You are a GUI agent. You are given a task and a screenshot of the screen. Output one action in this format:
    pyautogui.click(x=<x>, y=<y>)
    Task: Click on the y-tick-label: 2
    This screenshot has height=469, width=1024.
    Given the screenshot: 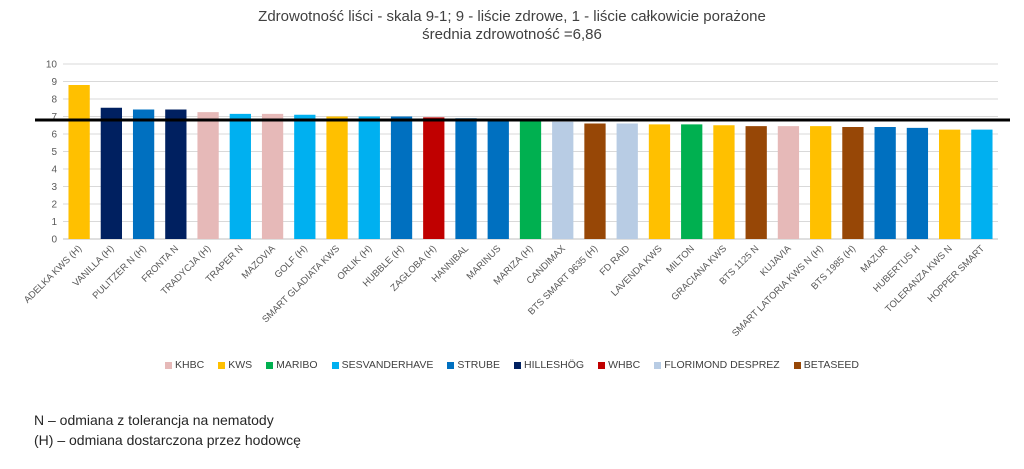 What is the action you would take?
    pyautogui.click(x=54, y=205)
    